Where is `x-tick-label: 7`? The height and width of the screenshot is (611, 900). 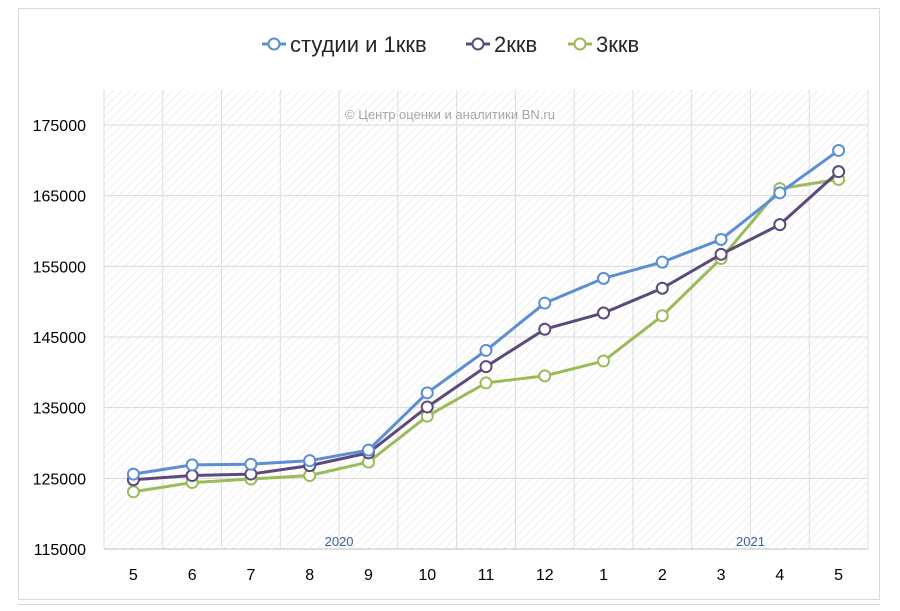
x-tick-label: 7 is located at coordinates (250, 575).